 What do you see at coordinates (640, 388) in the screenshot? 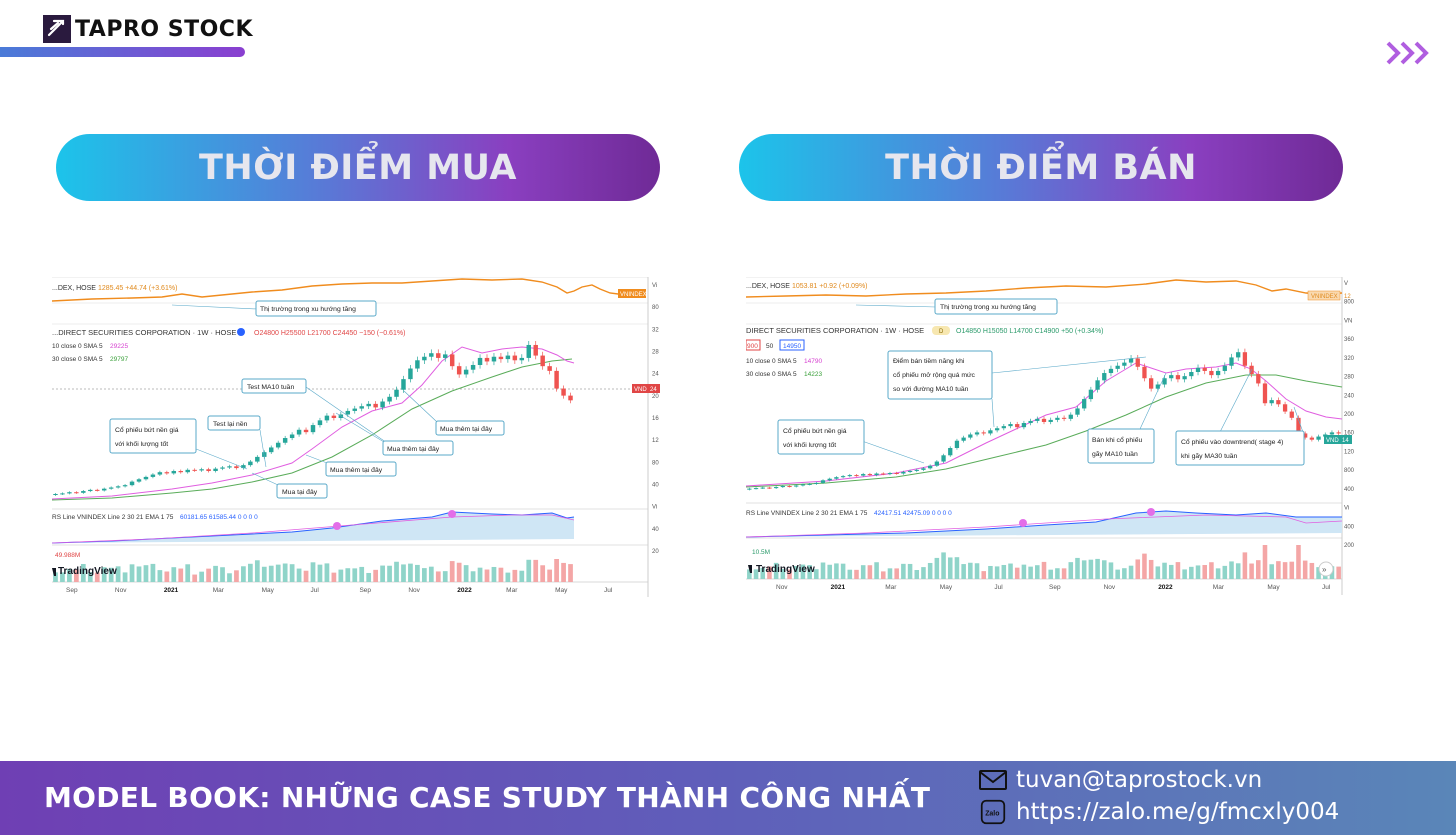
I see `stock-tag-bg` at bounding box center [640, 388].